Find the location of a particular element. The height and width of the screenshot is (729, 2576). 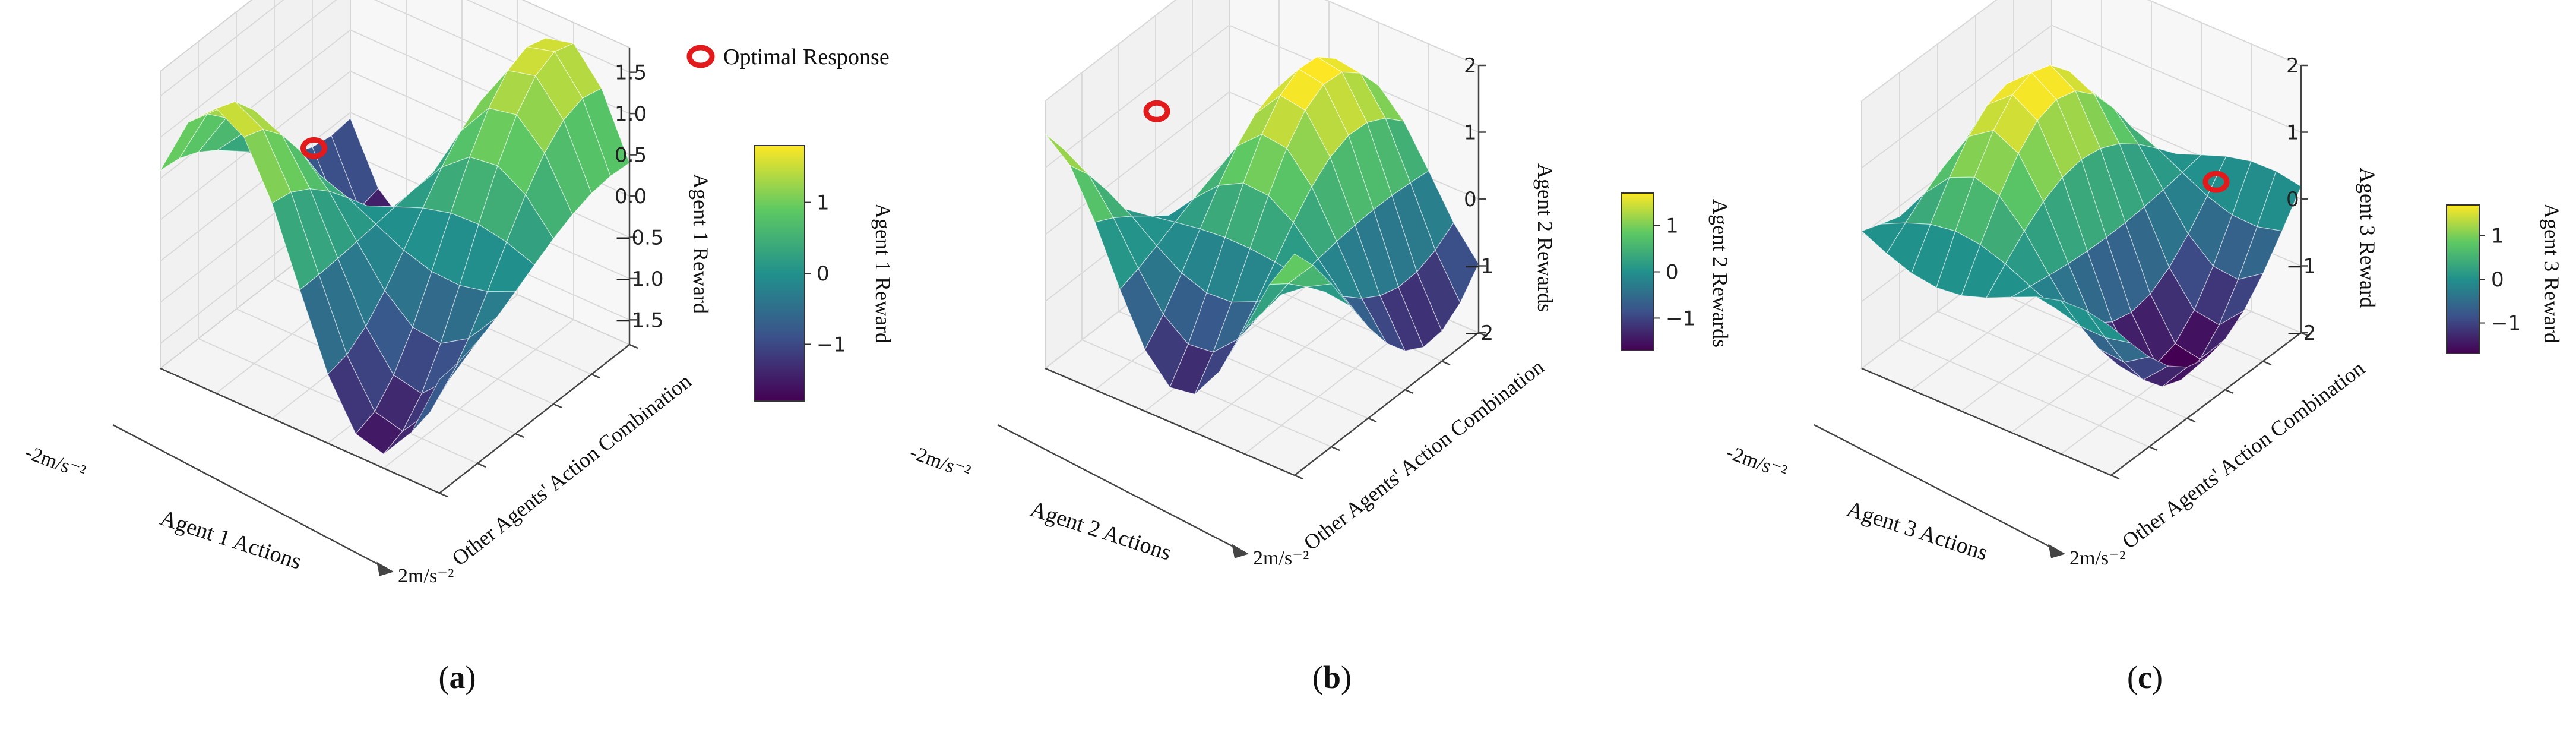

z-tick-label: 0.0 is located at coordinates (631, 197).